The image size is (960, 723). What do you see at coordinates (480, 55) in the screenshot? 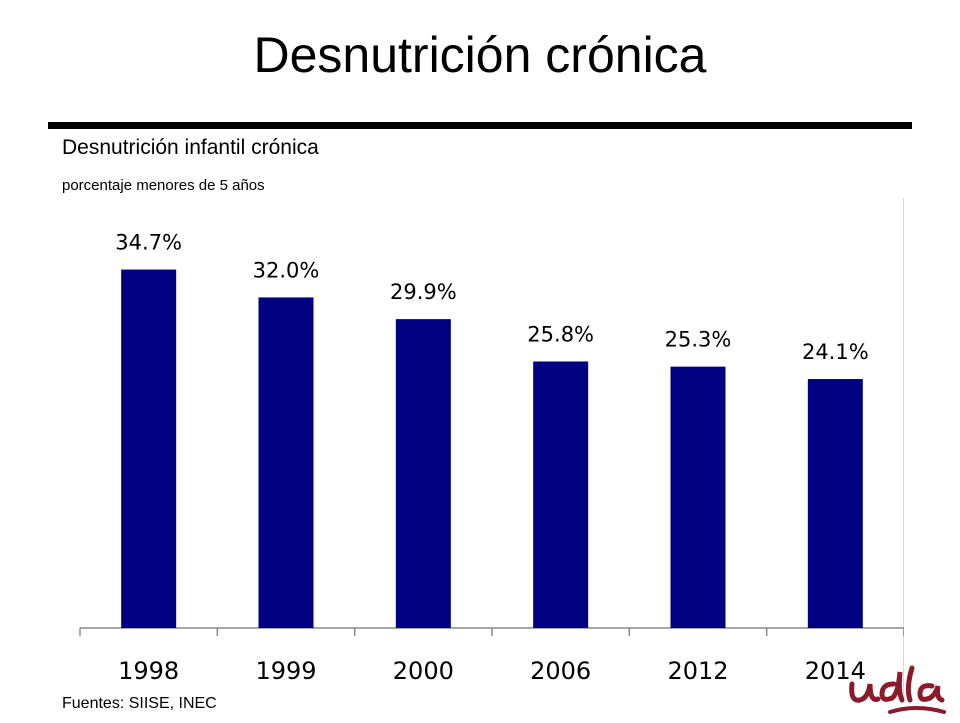
I see `slide-title: Desnutrición crónica` at bounding box center [480, 55].